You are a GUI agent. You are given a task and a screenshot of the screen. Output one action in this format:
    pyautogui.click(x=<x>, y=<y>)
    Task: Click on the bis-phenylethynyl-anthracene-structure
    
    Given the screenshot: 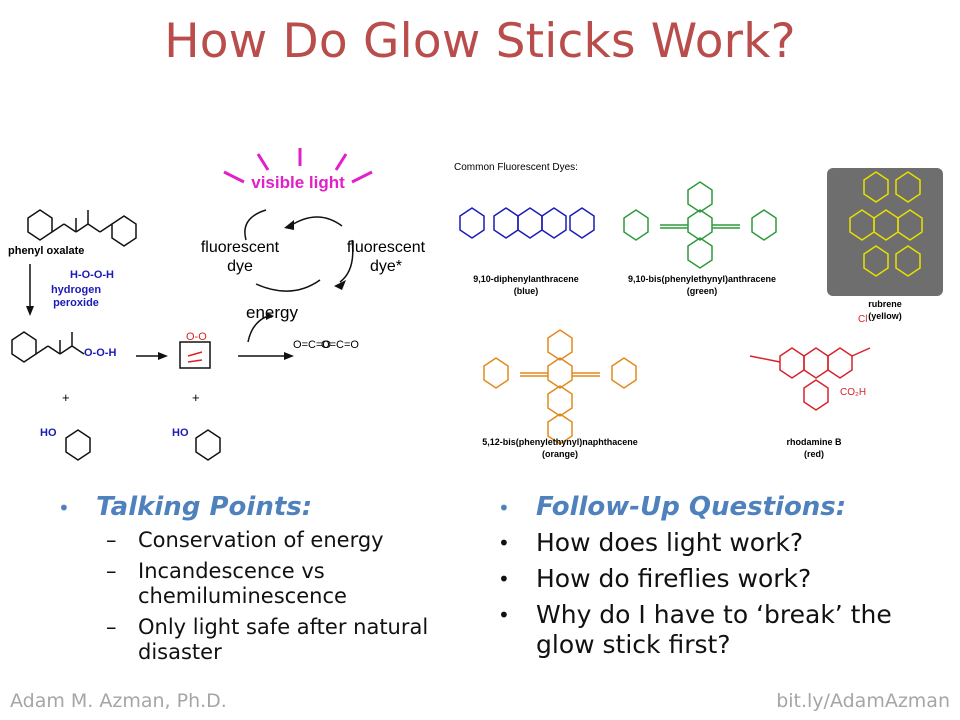 What is the action you would take?
    pyautogui.click(x=700, y=225)
    